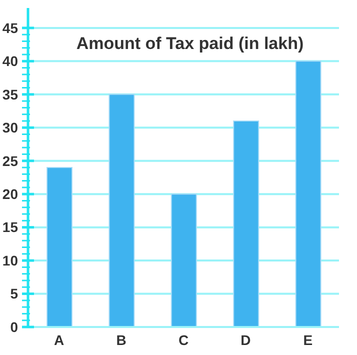 Image resolution: width=357 pixels, height=355 pixels. Describe the element at coordinates (10, 227) in the screenshot. I see `y-tick-label: 15` at that location.